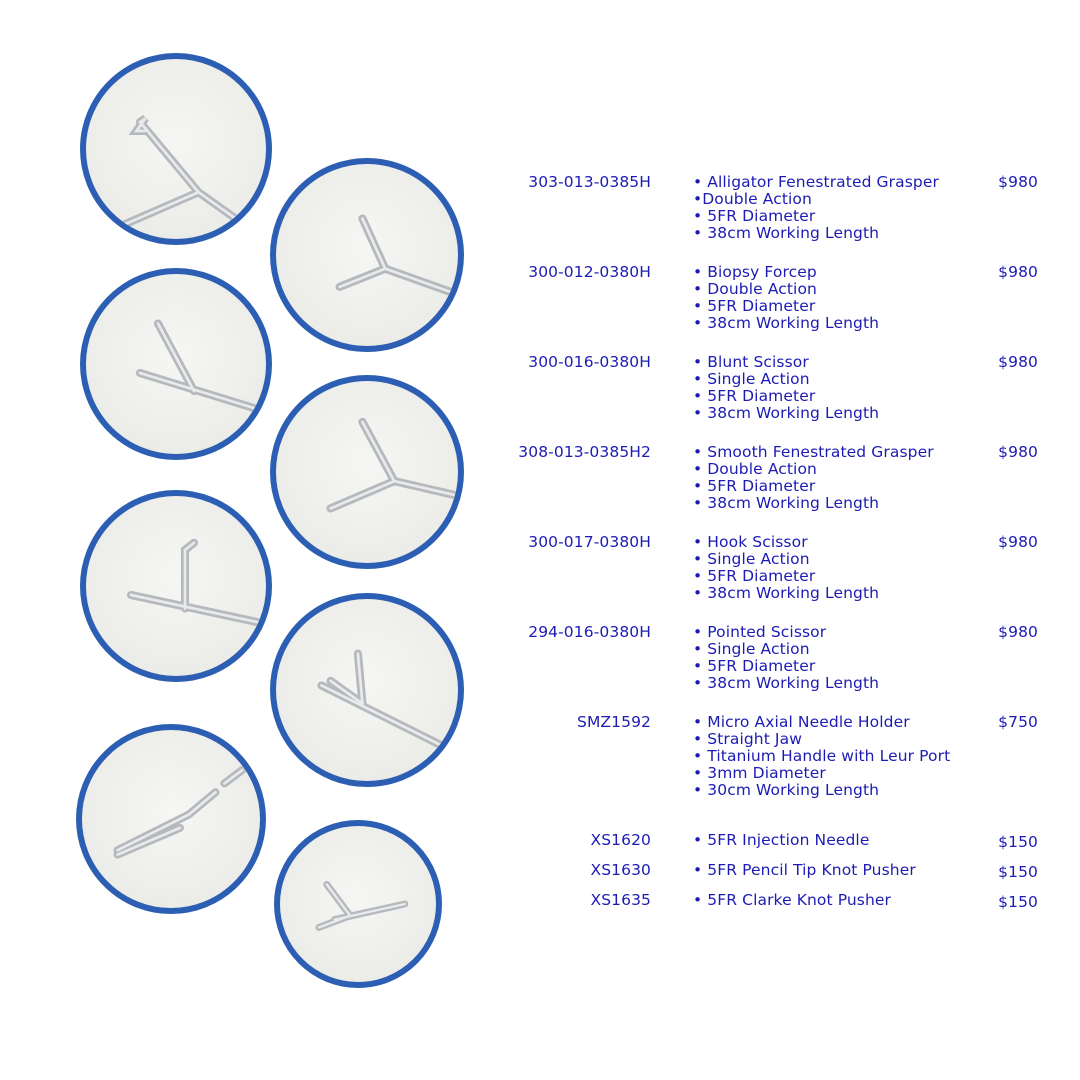 This screenshot has width=1080, height=1080. What do you see at coordinates (614, 722) in the screenshot?
I see `product-code: SMZ1592` at bounding box center [614, 722].